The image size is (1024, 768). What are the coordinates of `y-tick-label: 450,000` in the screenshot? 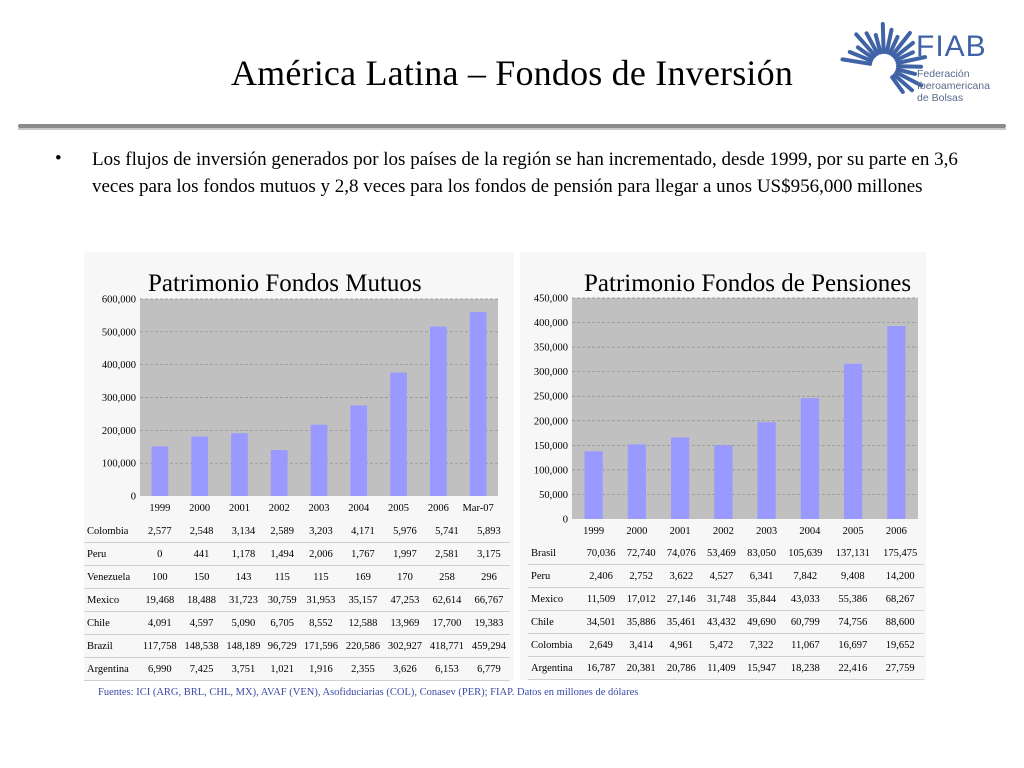 It's located at (551, 299).